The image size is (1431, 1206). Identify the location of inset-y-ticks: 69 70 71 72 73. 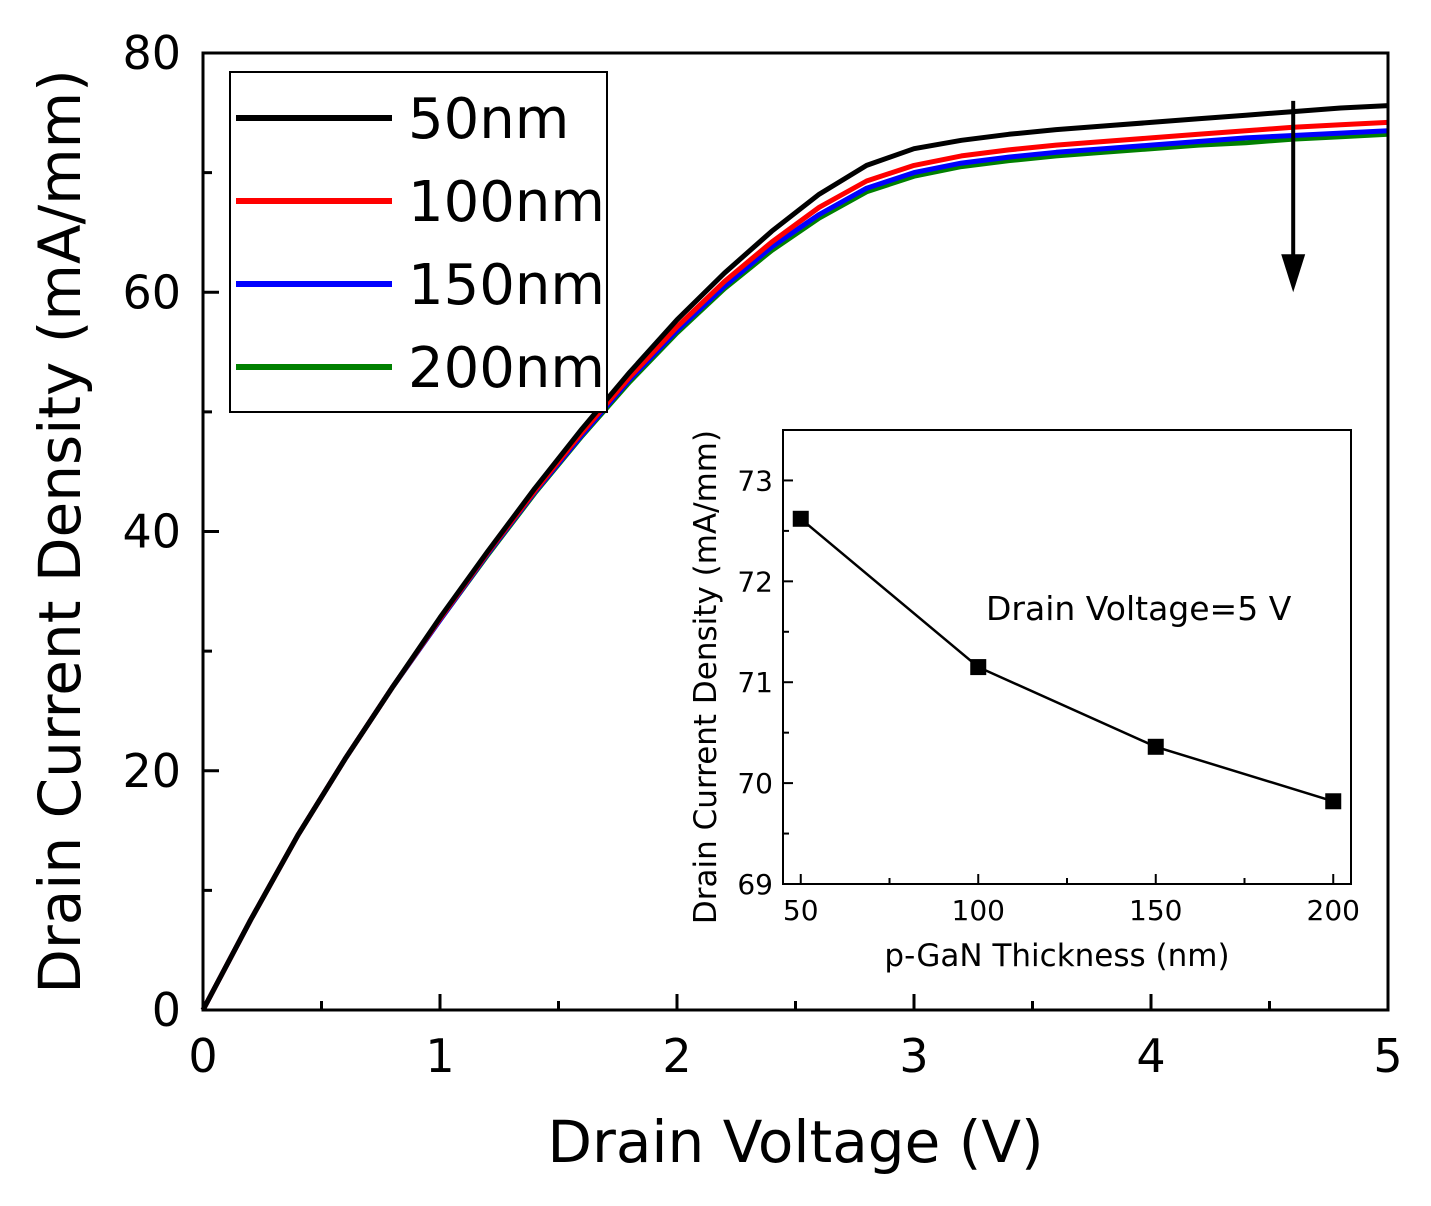
(765, 682).